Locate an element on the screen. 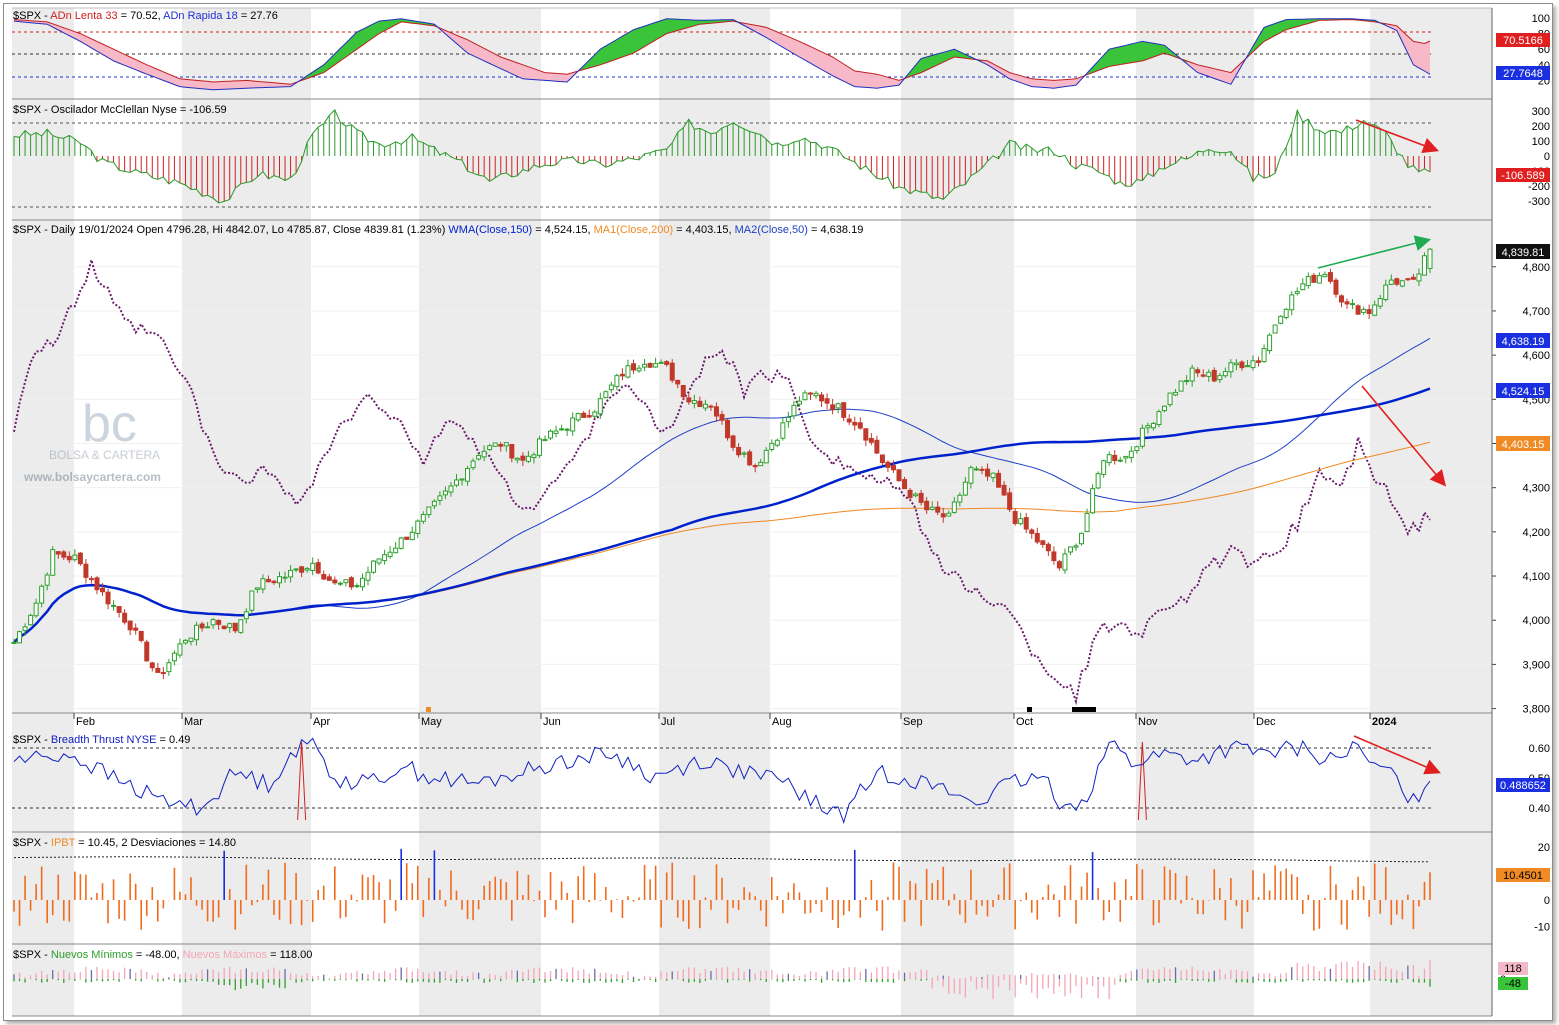 Image resolution: width=1559 pixels, height=1025 pixels. ipbt-tick-label: 20 is located at coordinates (1544, 848).